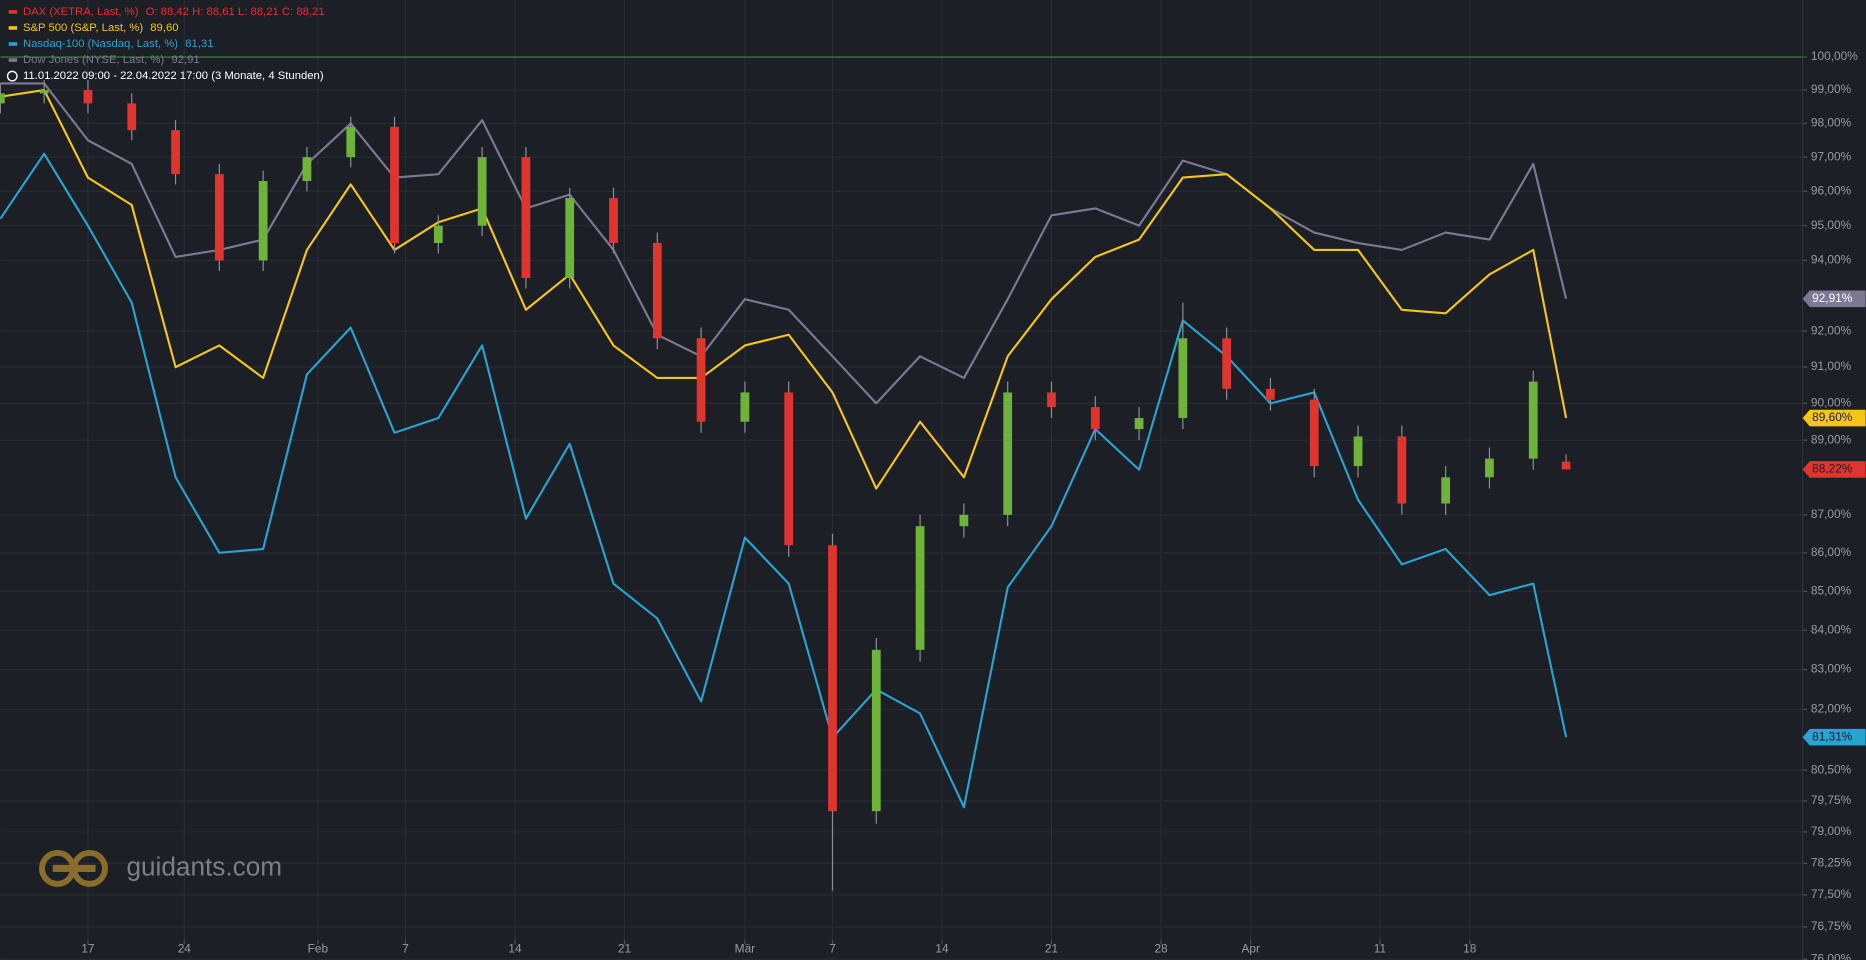  What do you see at coordinates (1831, 552) in the screenshot?
I see `y-tick-label: 86,00%` at bounding box center [1831, 552].